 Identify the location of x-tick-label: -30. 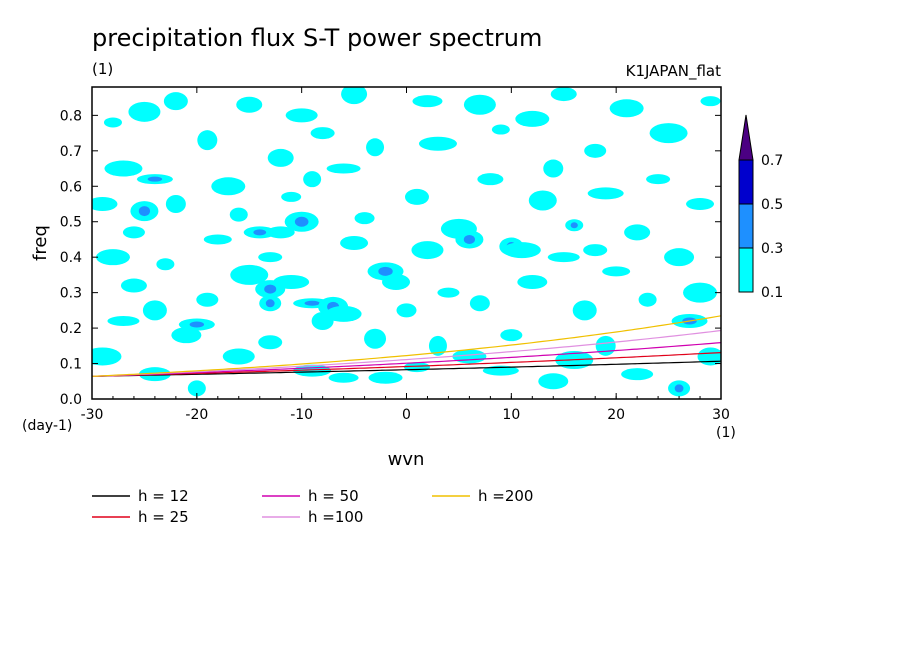
(92, 415).